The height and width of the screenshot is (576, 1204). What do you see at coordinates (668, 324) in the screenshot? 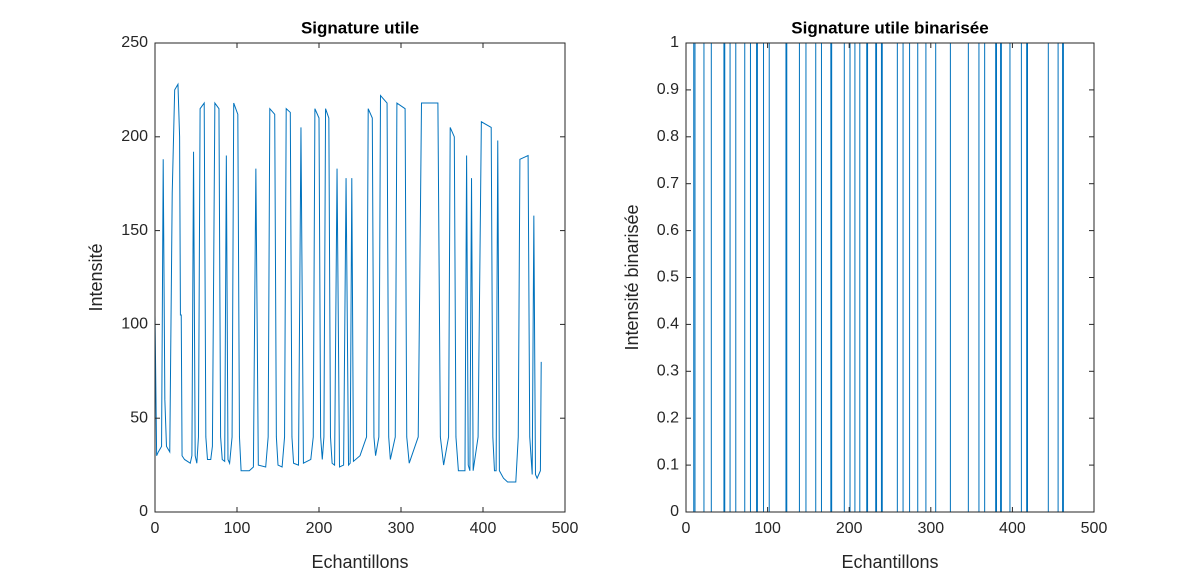
I see `y-tick-label: 0.4` at bounding box center [668, 324].